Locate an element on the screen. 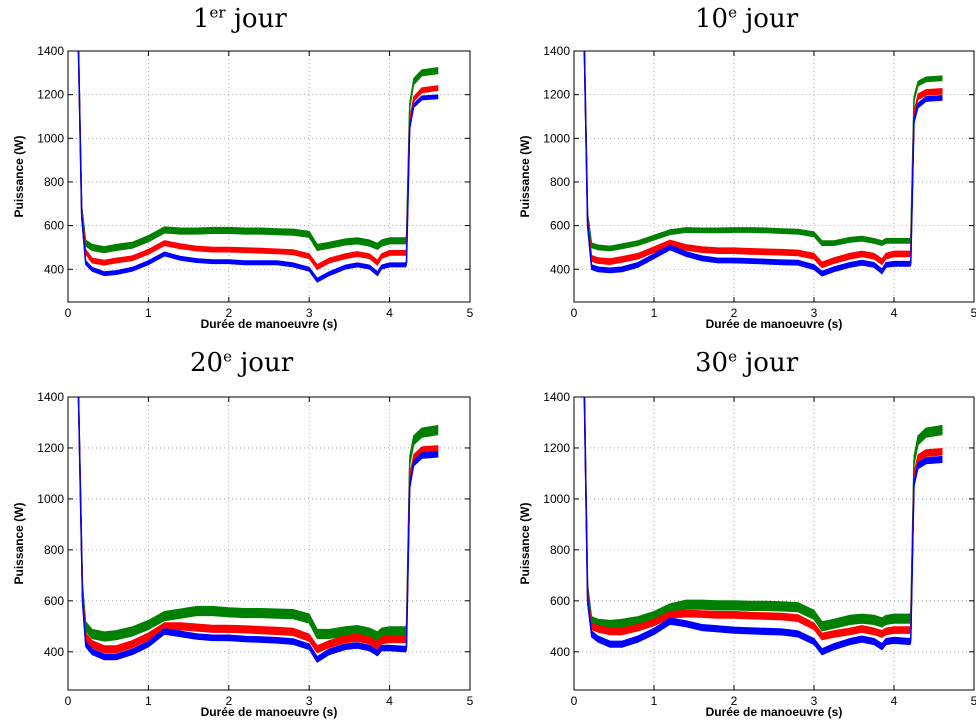 This screenshot has height=726, width=976. title-main: 20 is located at coordinates (207, 363).